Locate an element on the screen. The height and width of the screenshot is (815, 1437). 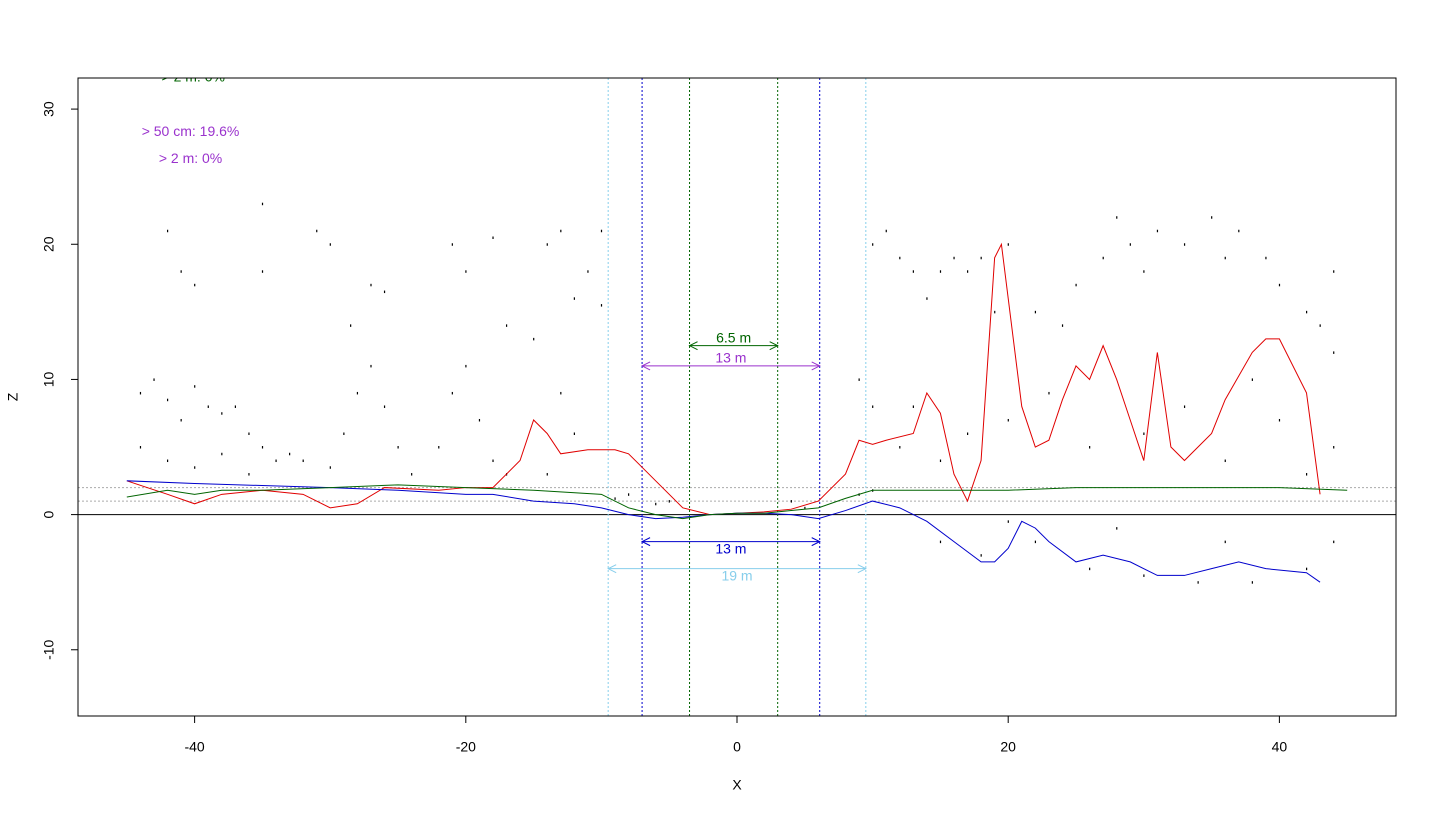
x-tick-label: -40 is located at coordinates (194, 747).